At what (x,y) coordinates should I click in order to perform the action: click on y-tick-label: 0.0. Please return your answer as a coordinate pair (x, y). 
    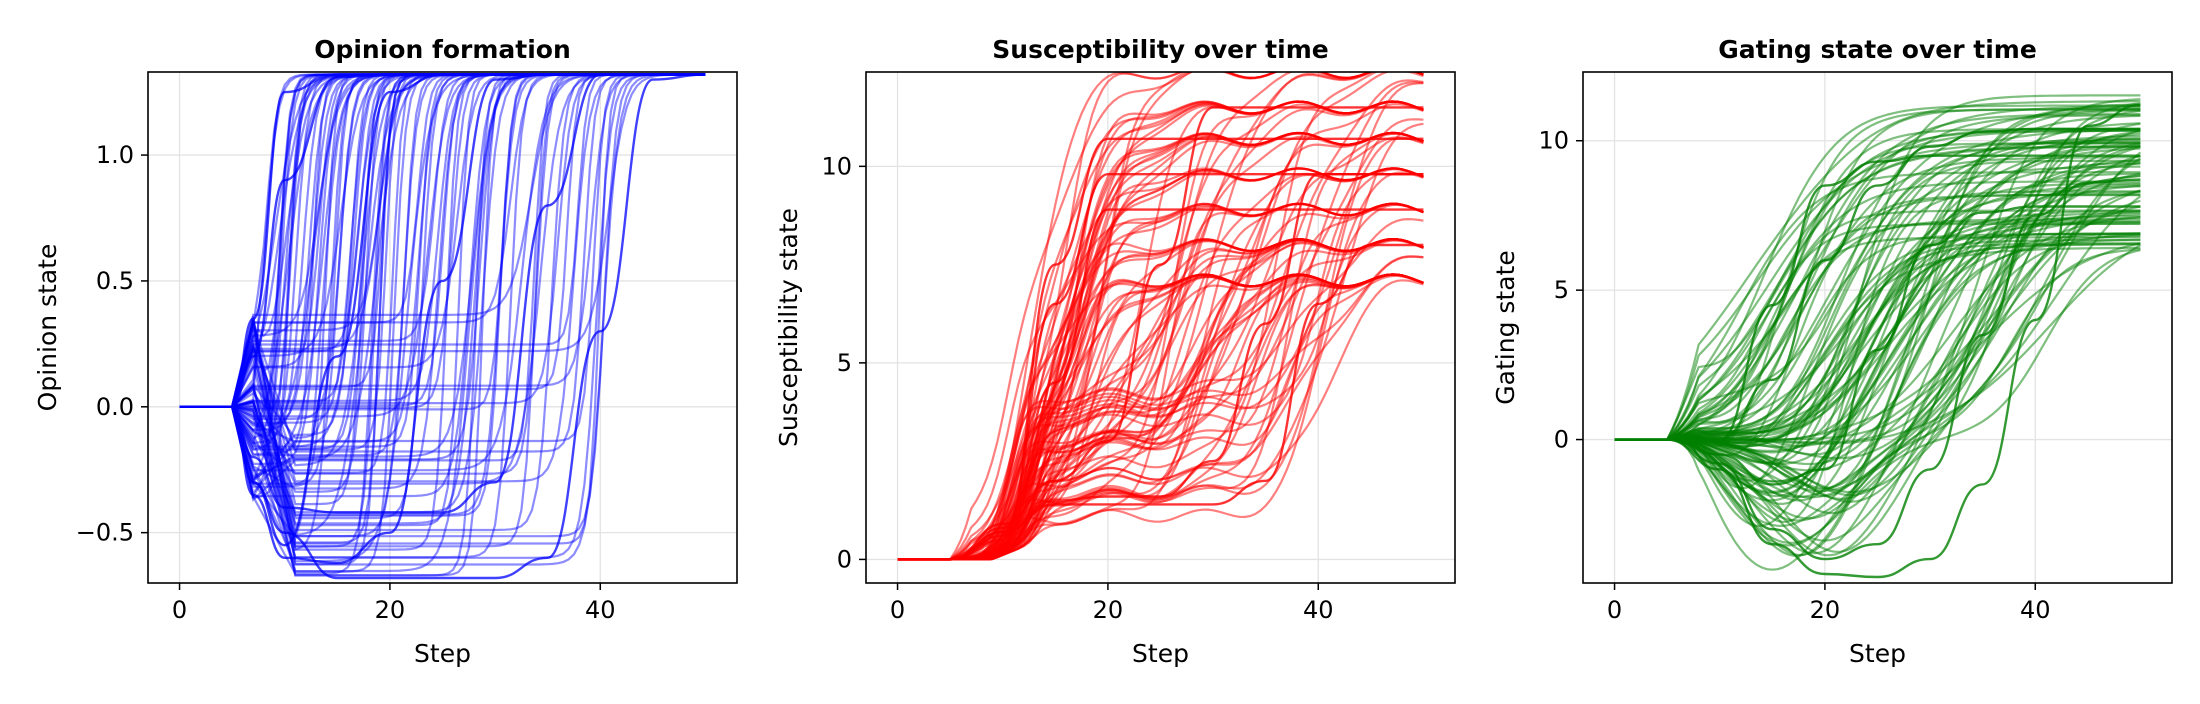
    Looking at the image, I should click on (115, 407).